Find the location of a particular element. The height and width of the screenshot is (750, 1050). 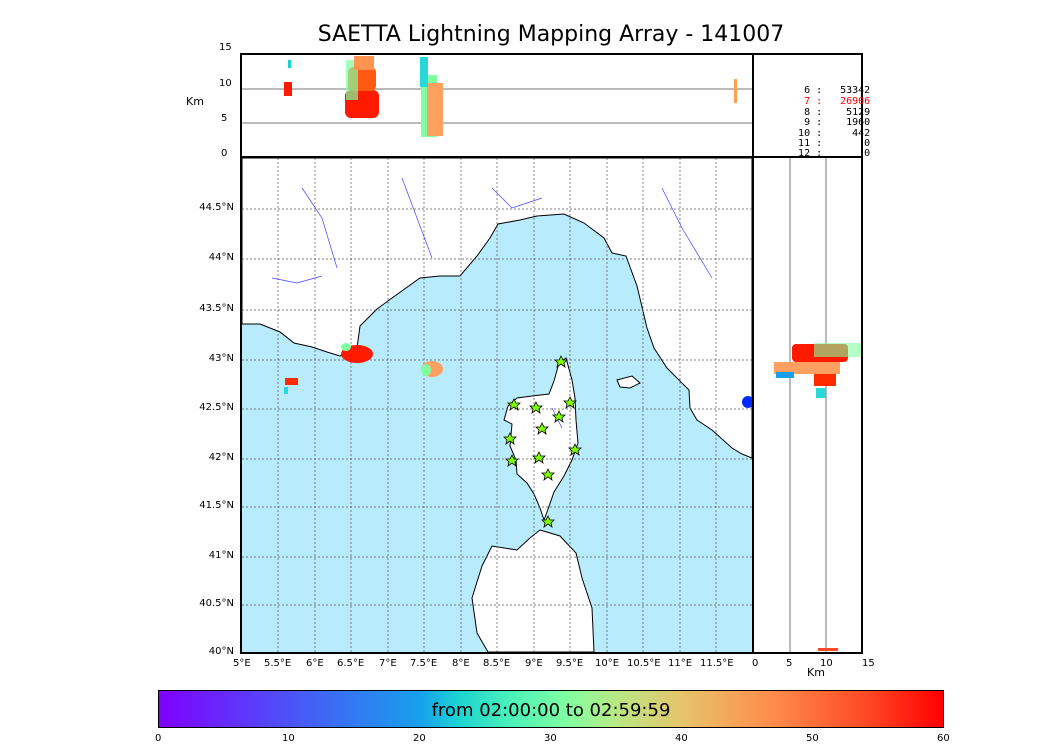

longitude-tick: 6°E is located at coordinates (315, 663).